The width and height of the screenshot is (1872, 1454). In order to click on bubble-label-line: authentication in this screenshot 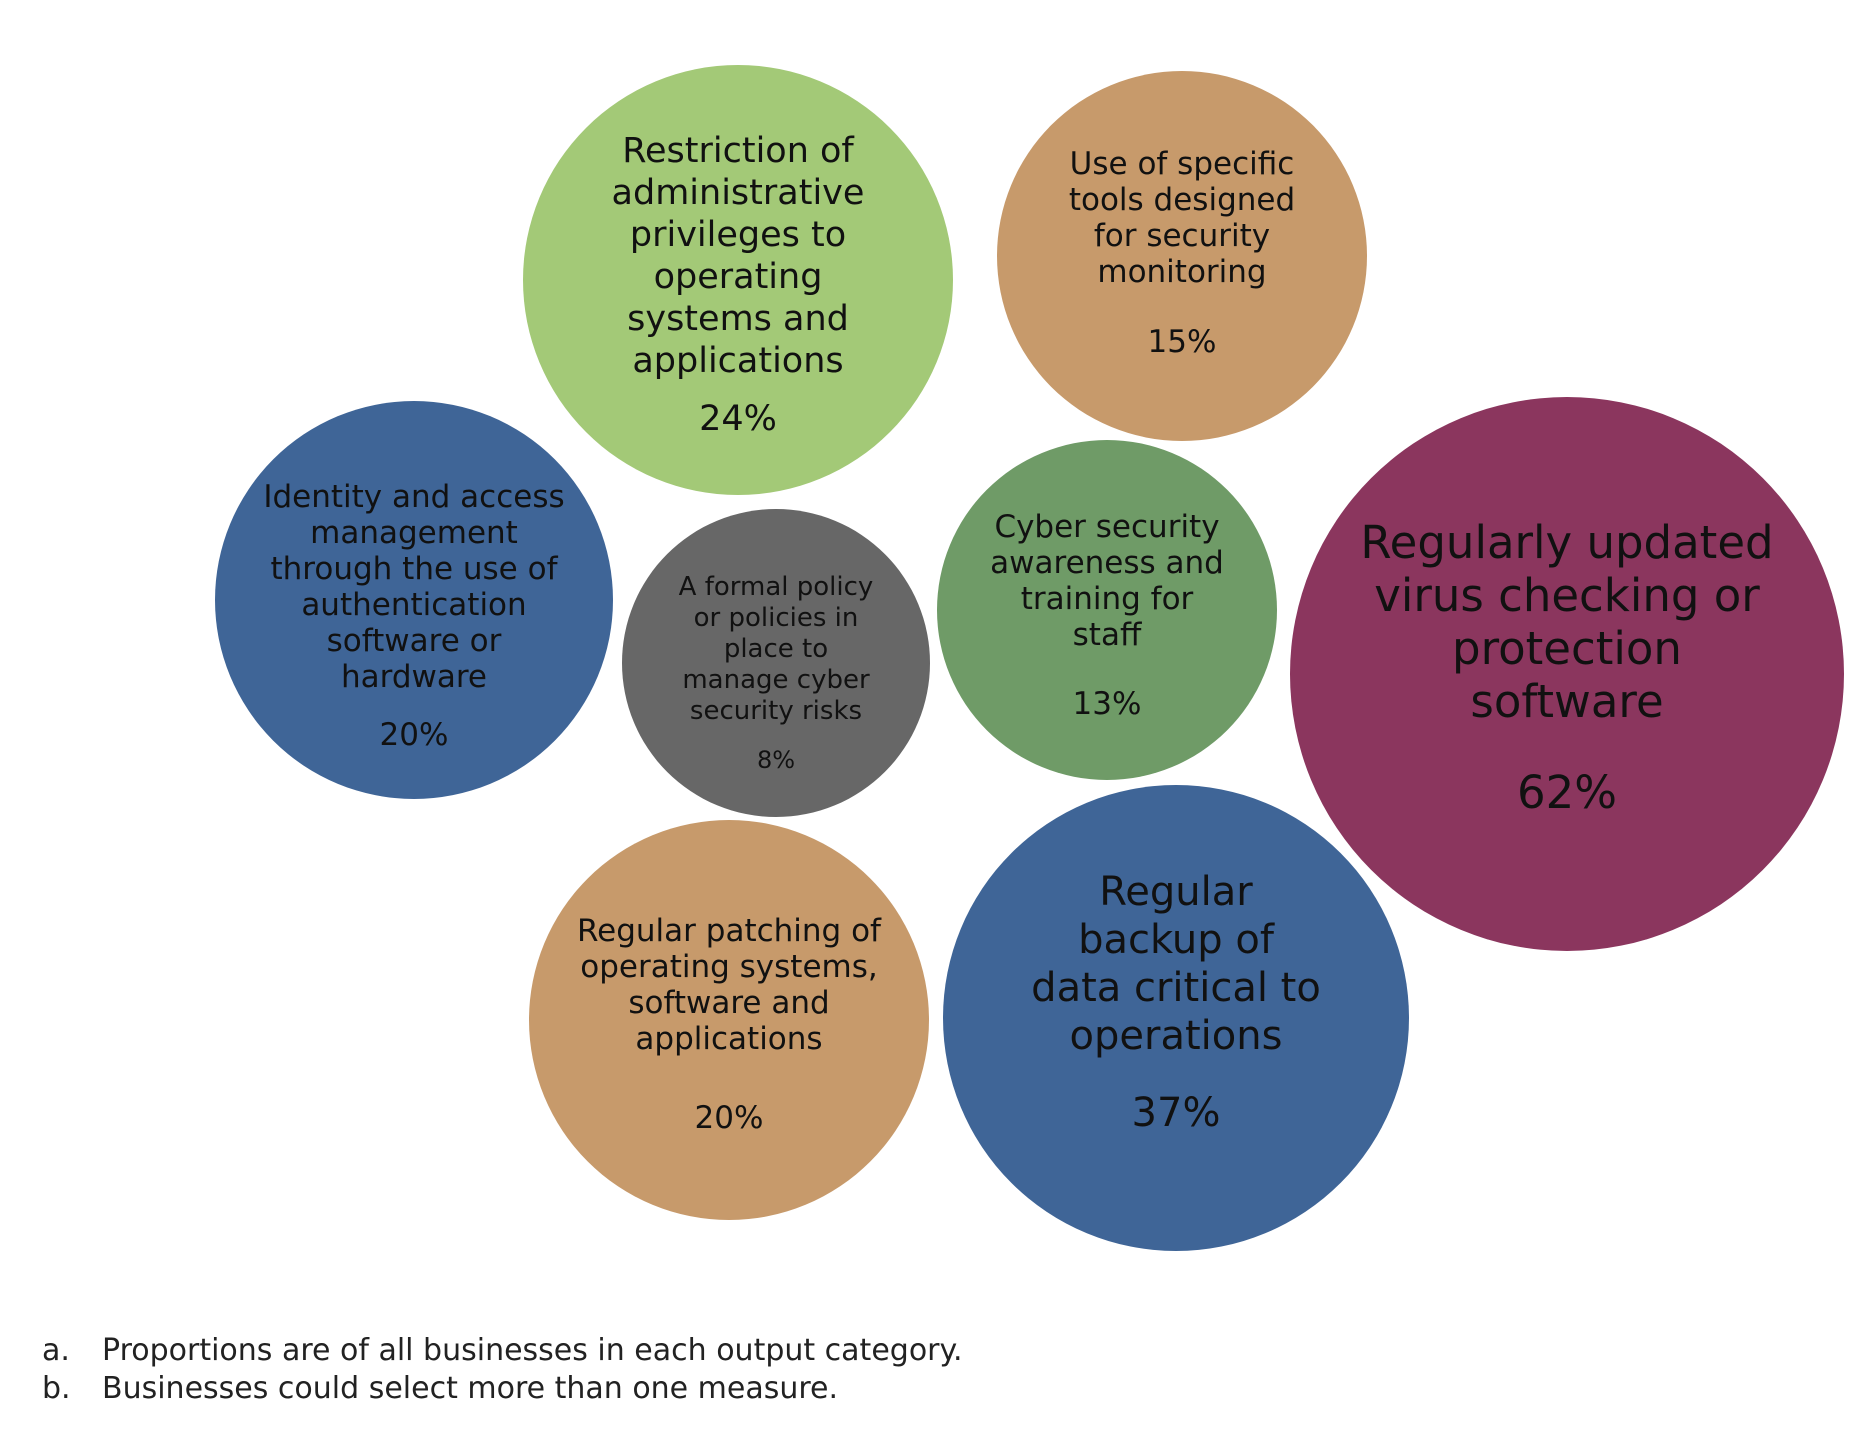, I will do `click(413, 605)`.